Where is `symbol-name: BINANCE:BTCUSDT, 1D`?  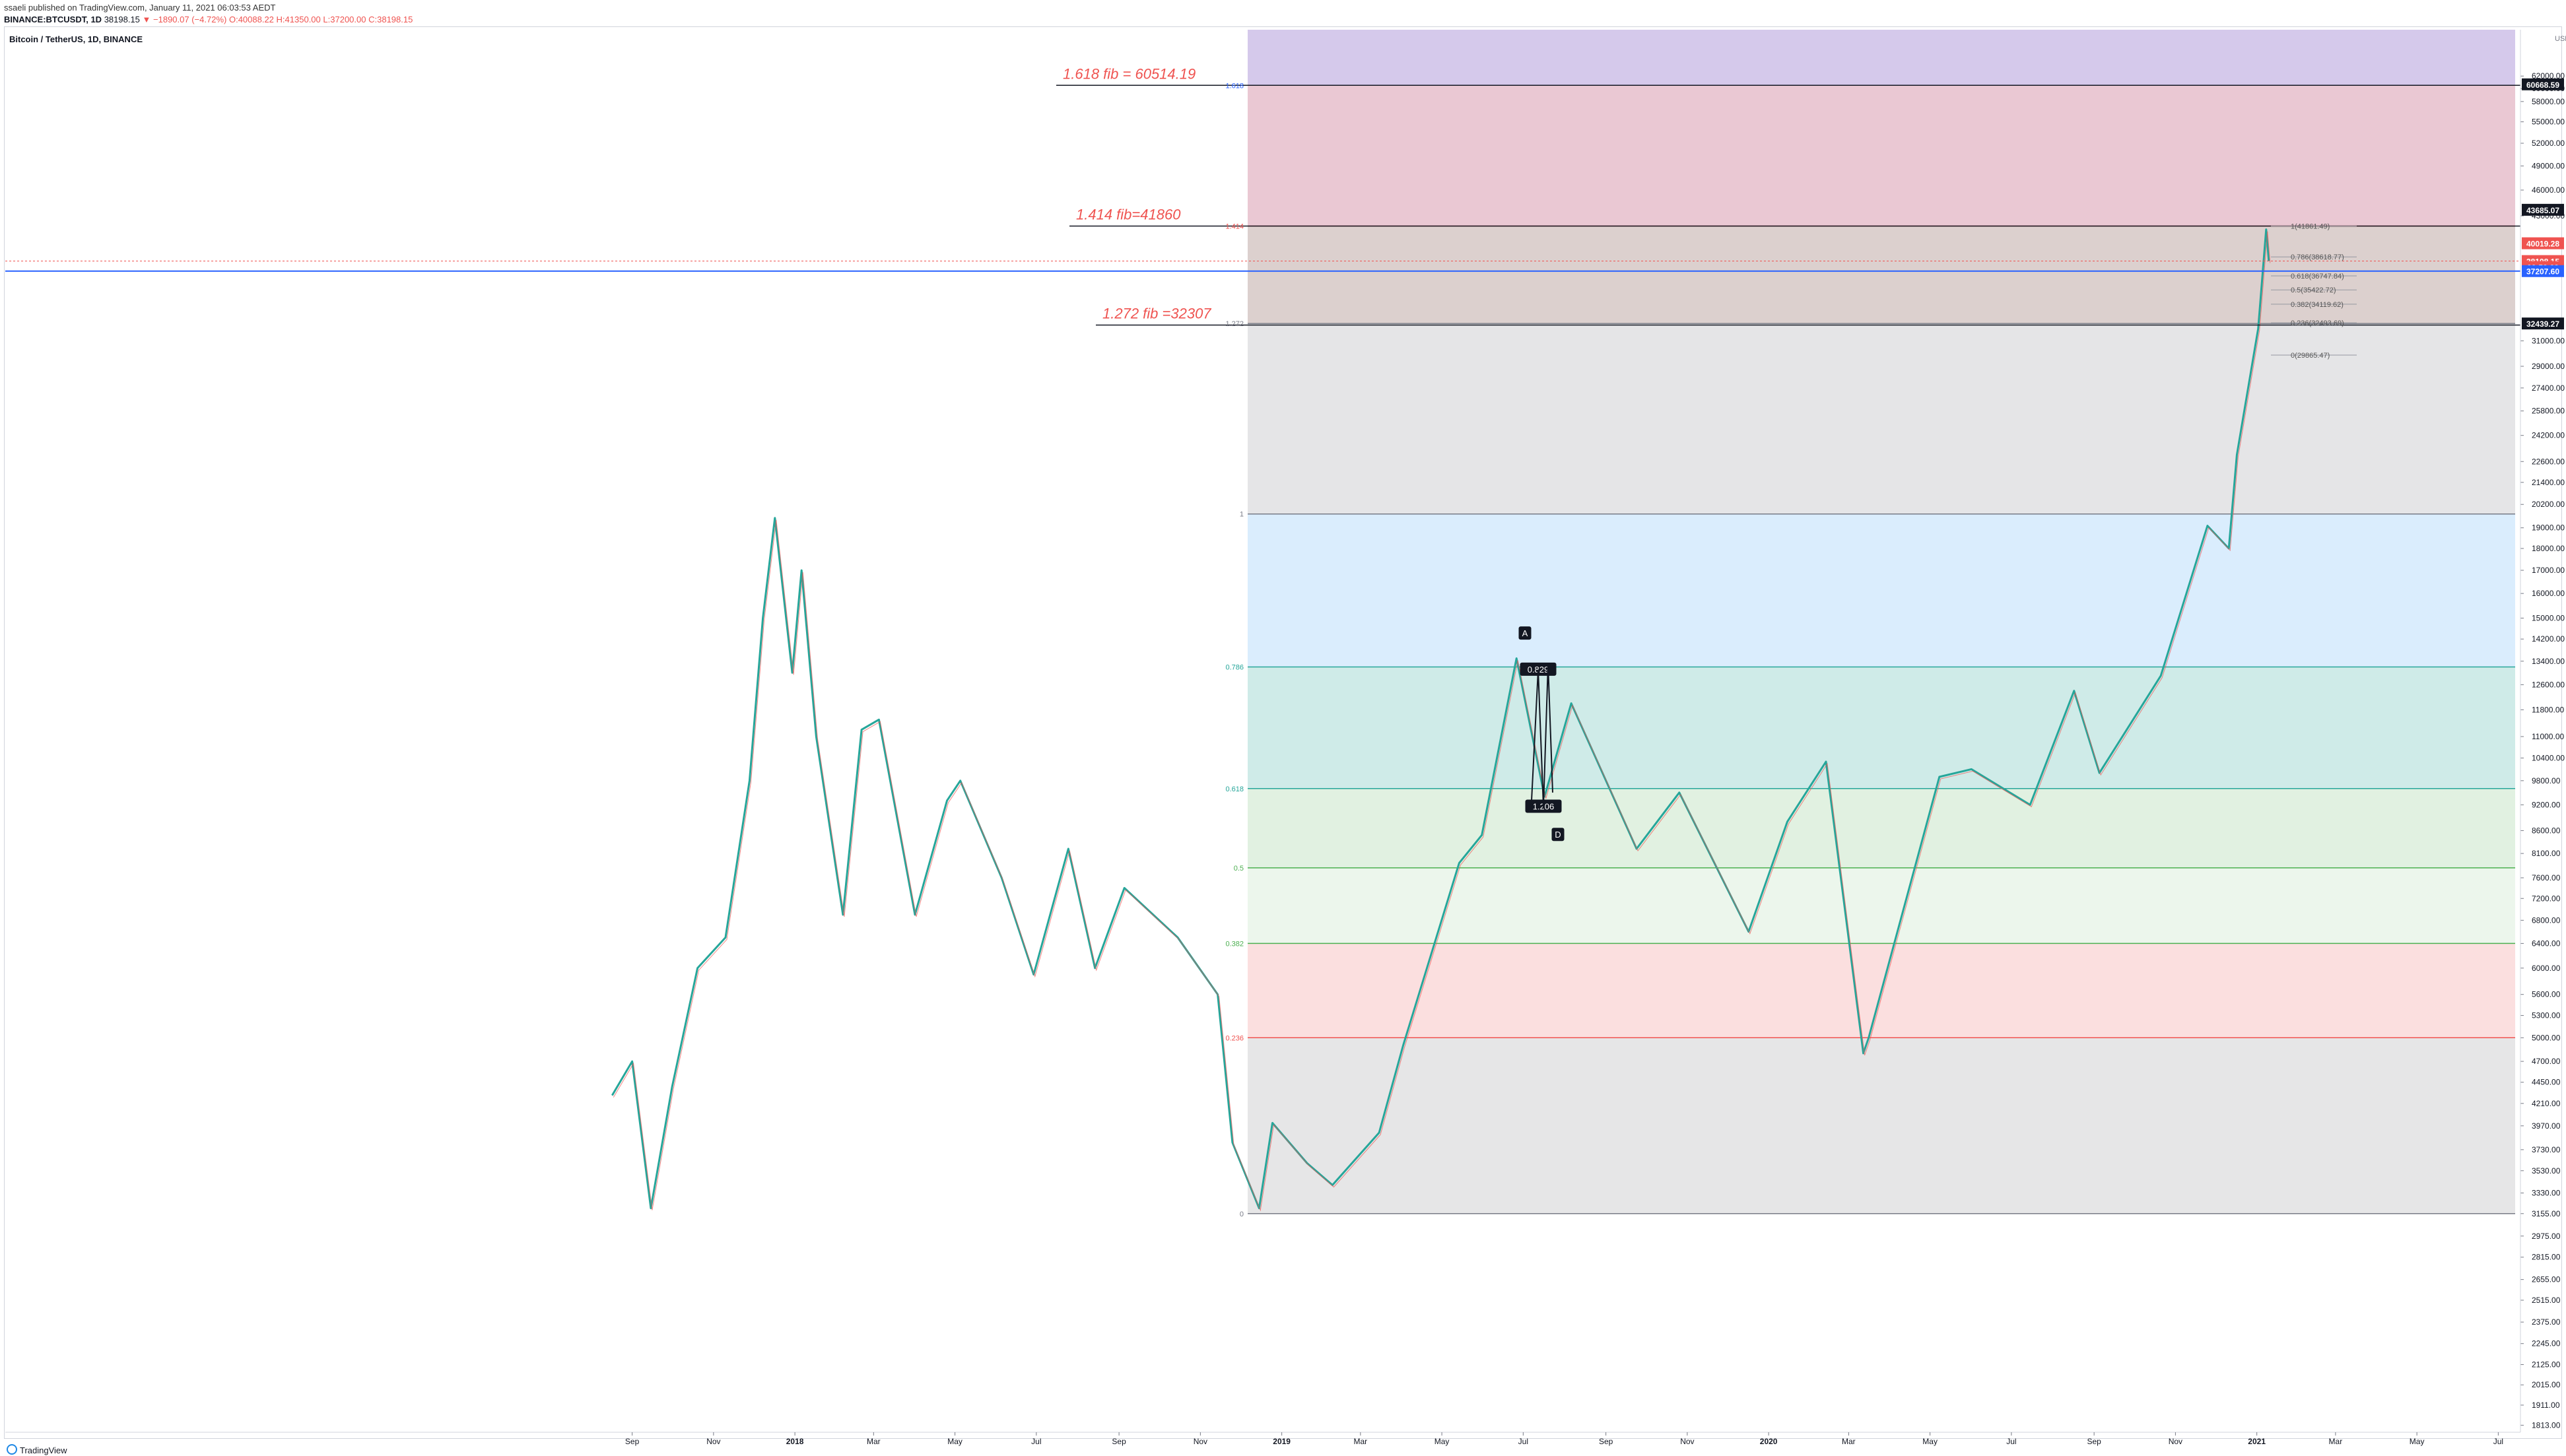 symbol-name: BINANCE:BTCUSDT, 1D is located at coordinates (53, 19).